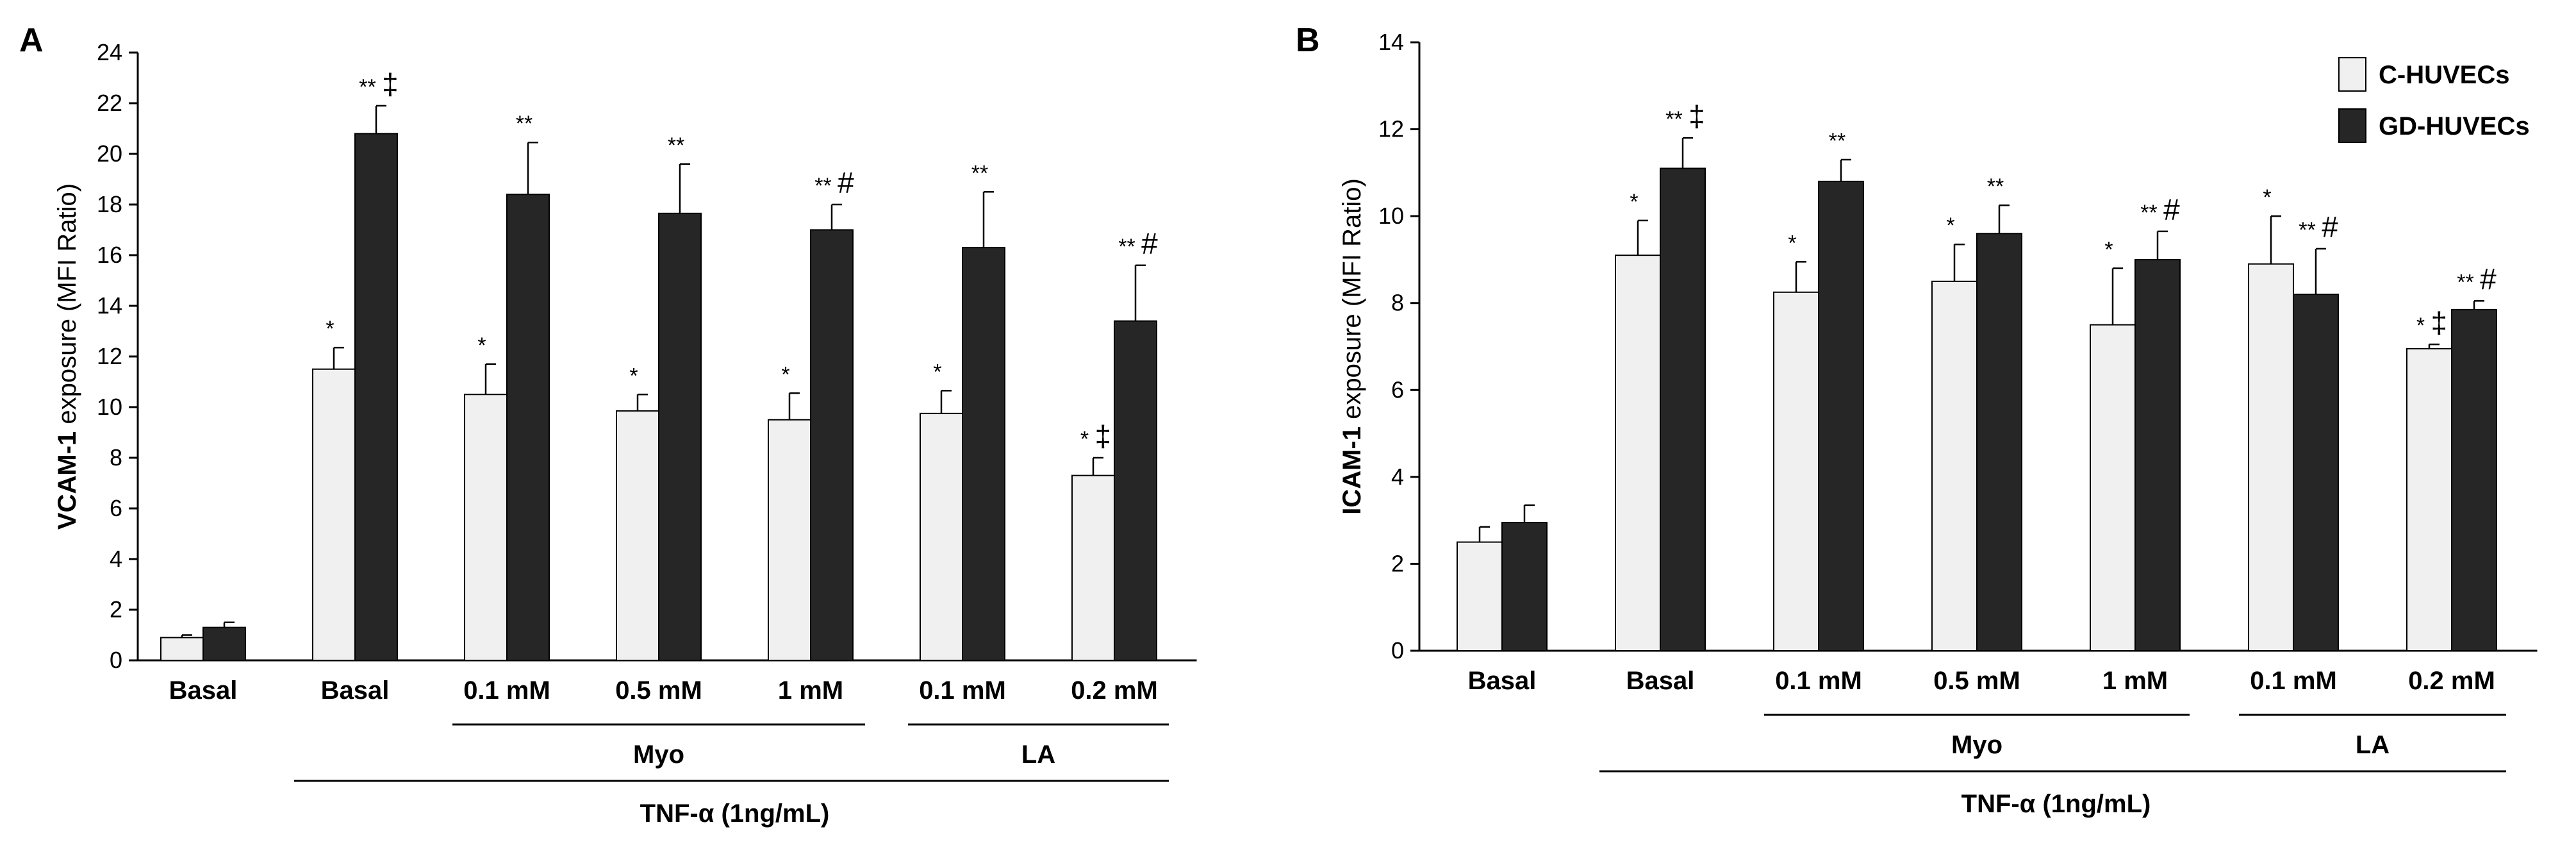  I want to click on panel-a-y-tick-label: 16, so click(109, 255).